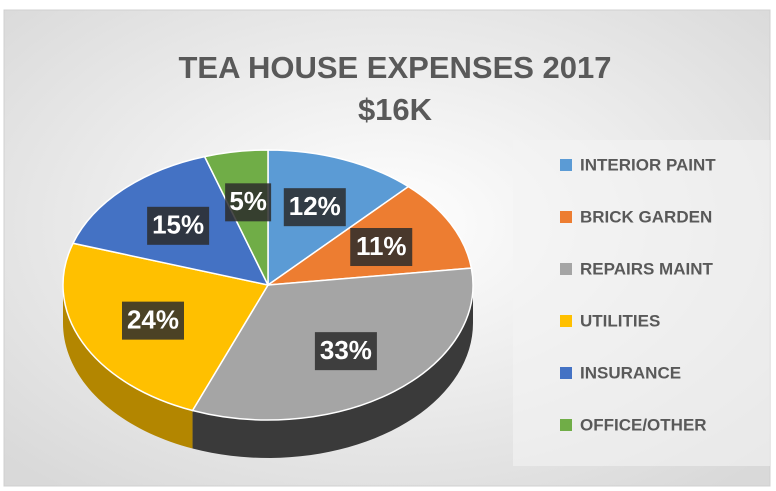 This screenshot has width=776, height=491. What do you see at coordinates (395, 109) in the screenshot?
I see `chart-subtitle: $16K` at bounding box center [395, 109].